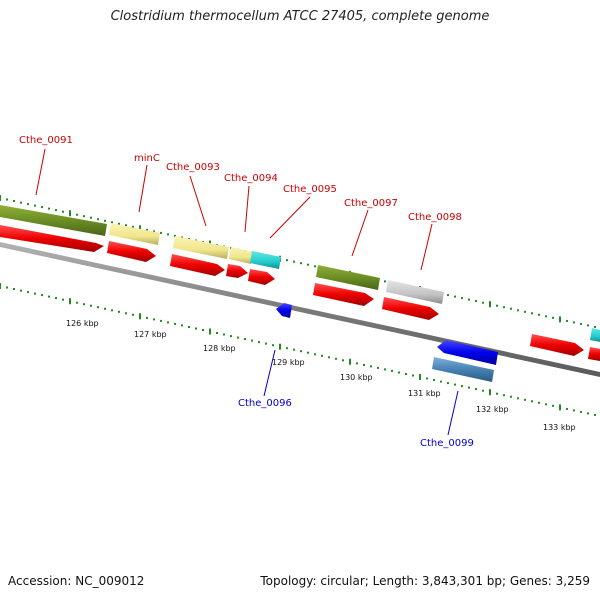 This screenshot has height=600, width=600. I want to click on gene-label-cthe-0099: Cthe_0099, so click(447, 443).